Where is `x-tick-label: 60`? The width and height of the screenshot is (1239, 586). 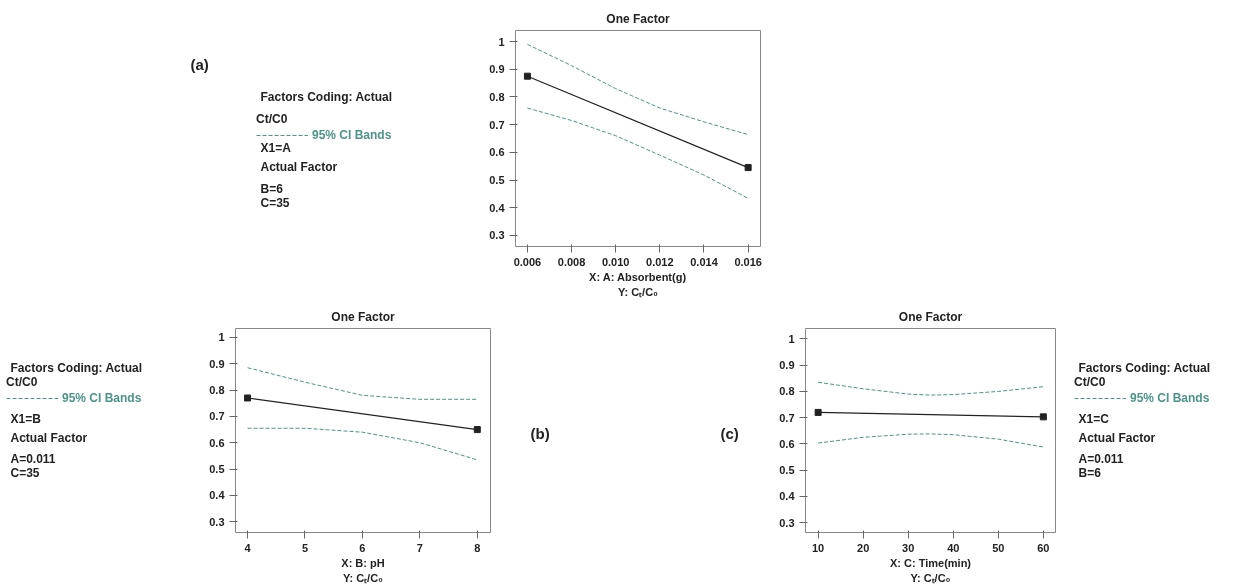 x-tick-label: 60 is located at coordinates (1043, 547).